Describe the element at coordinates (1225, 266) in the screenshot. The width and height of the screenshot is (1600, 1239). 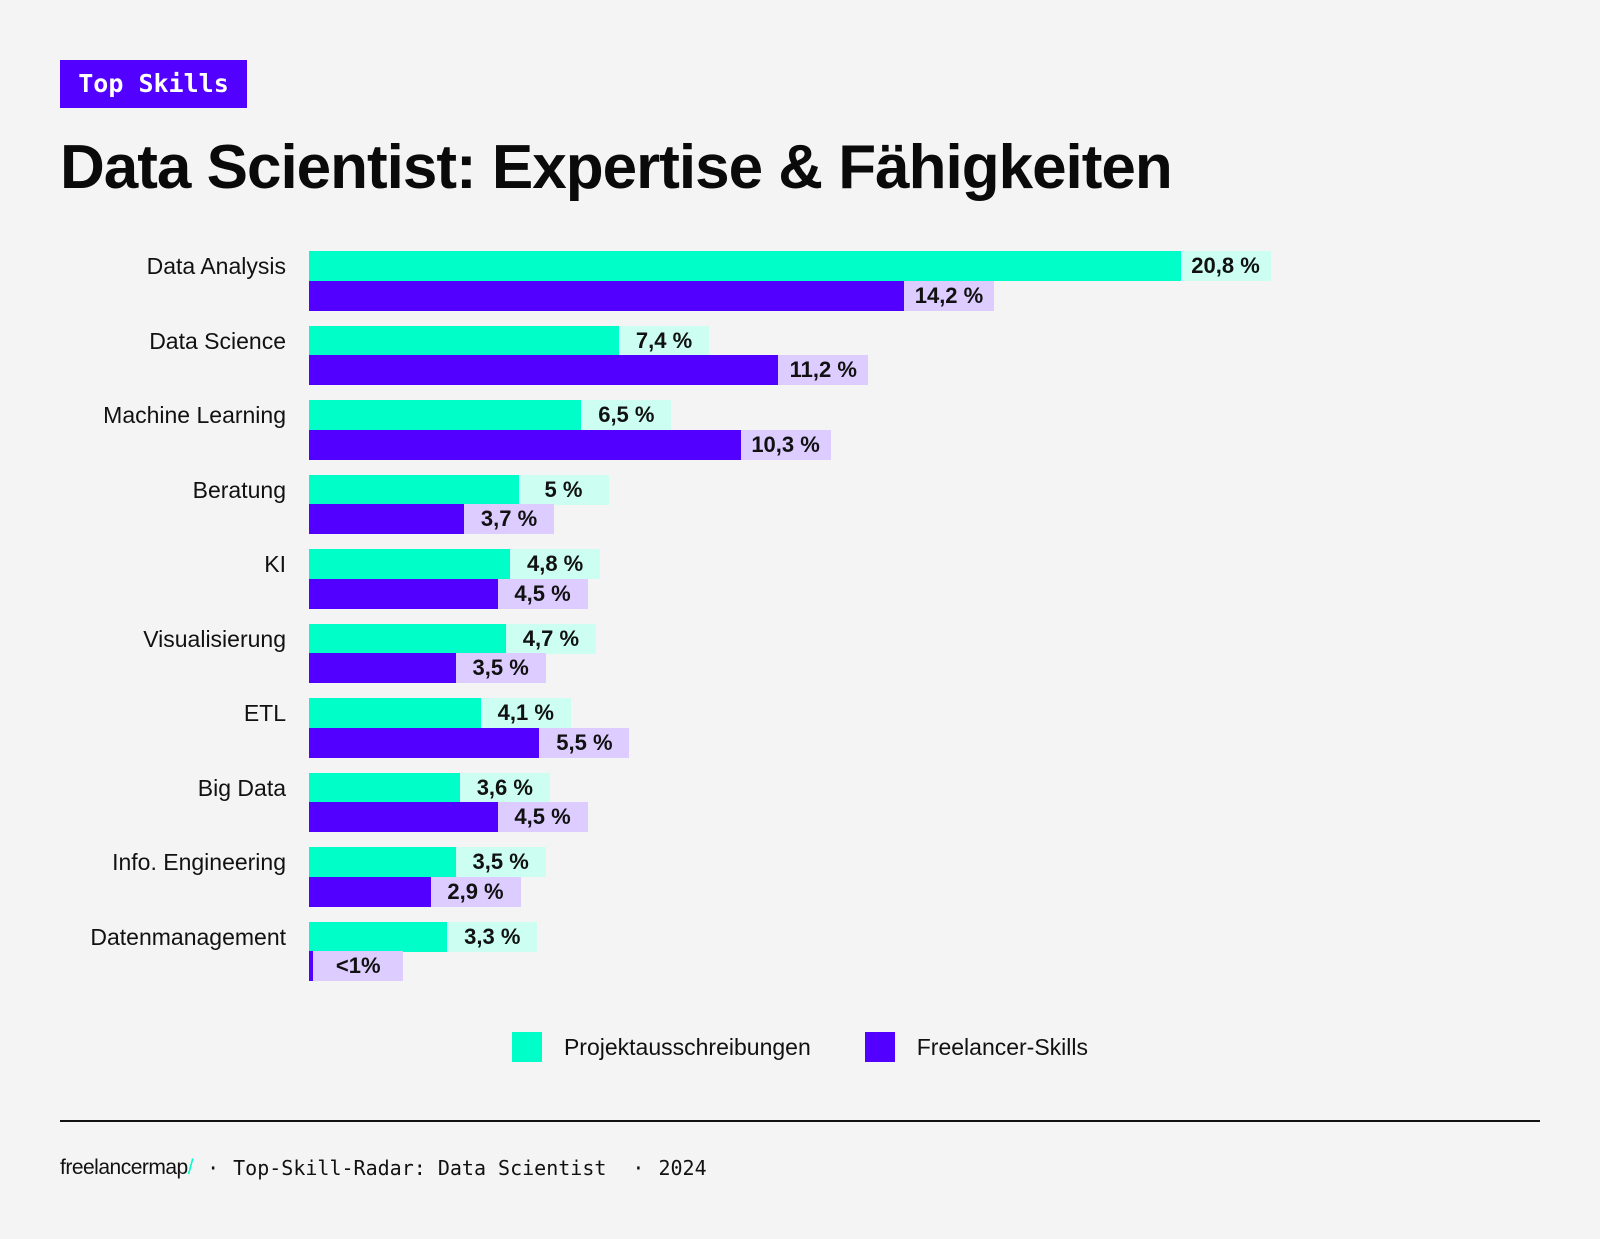
I see `data-label: 20,8 %` at that location.